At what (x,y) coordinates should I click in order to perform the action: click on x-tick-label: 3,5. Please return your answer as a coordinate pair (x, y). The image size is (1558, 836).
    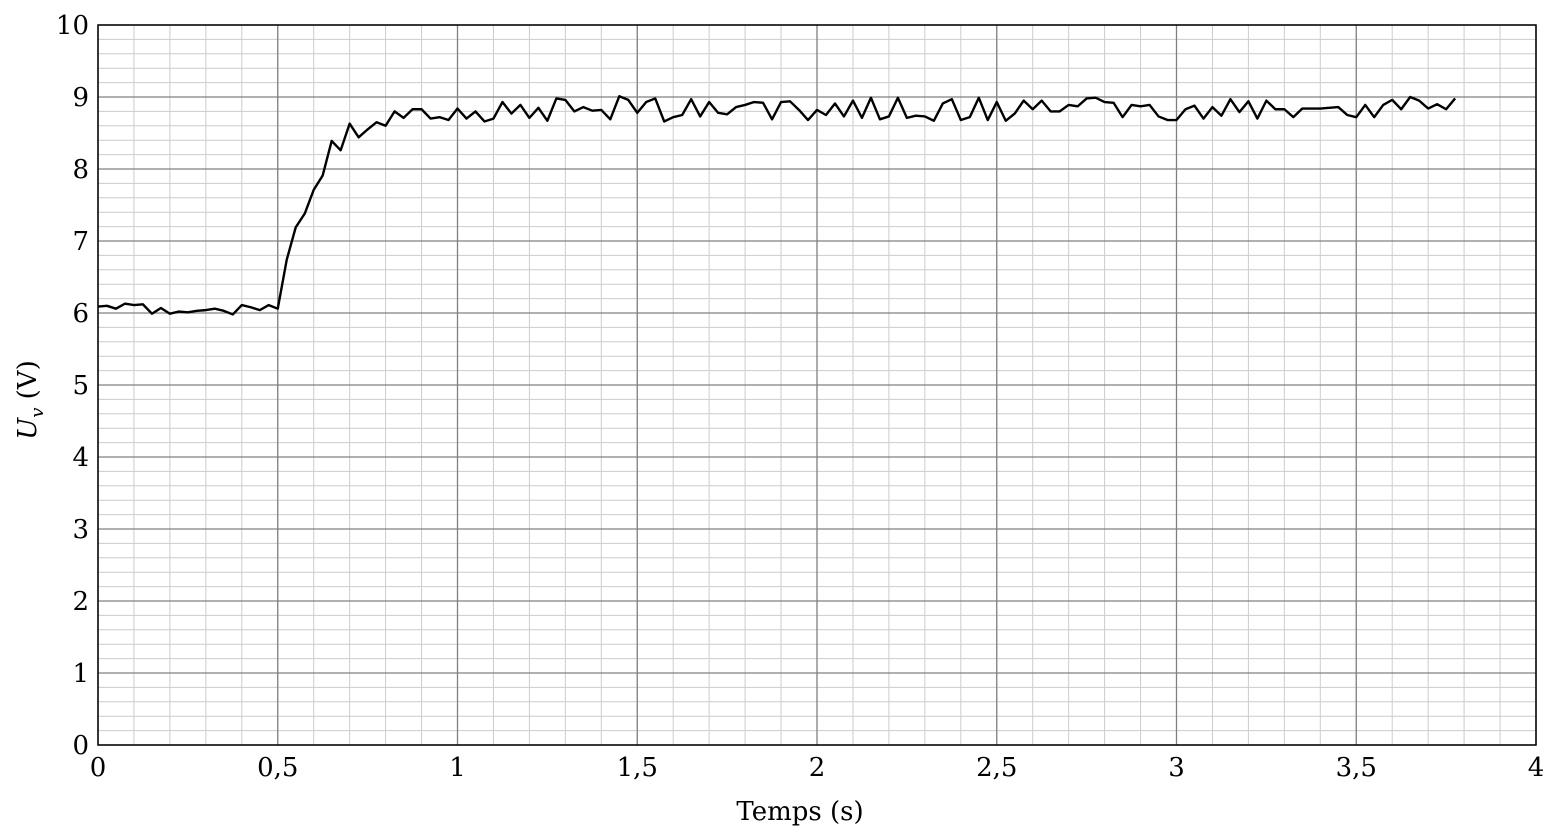
    Looking at the image, I should click on (1356, 768).